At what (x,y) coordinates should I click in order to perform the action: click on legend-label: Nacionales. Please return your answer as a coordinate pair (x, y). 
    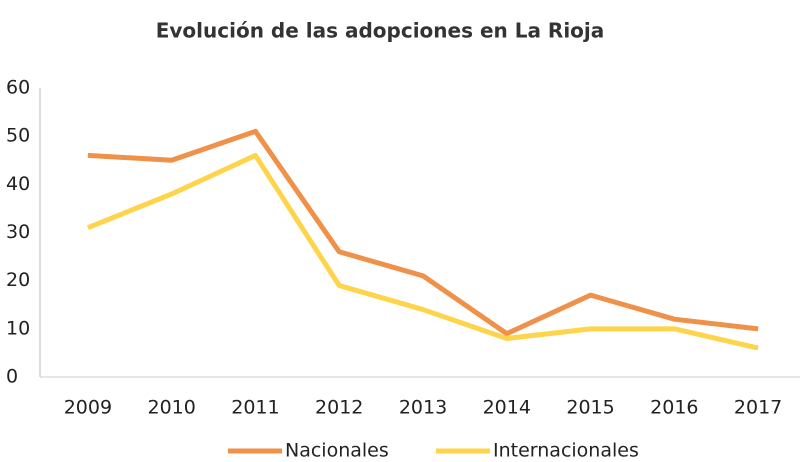
    Looking at the image, I should click on (337, 451).